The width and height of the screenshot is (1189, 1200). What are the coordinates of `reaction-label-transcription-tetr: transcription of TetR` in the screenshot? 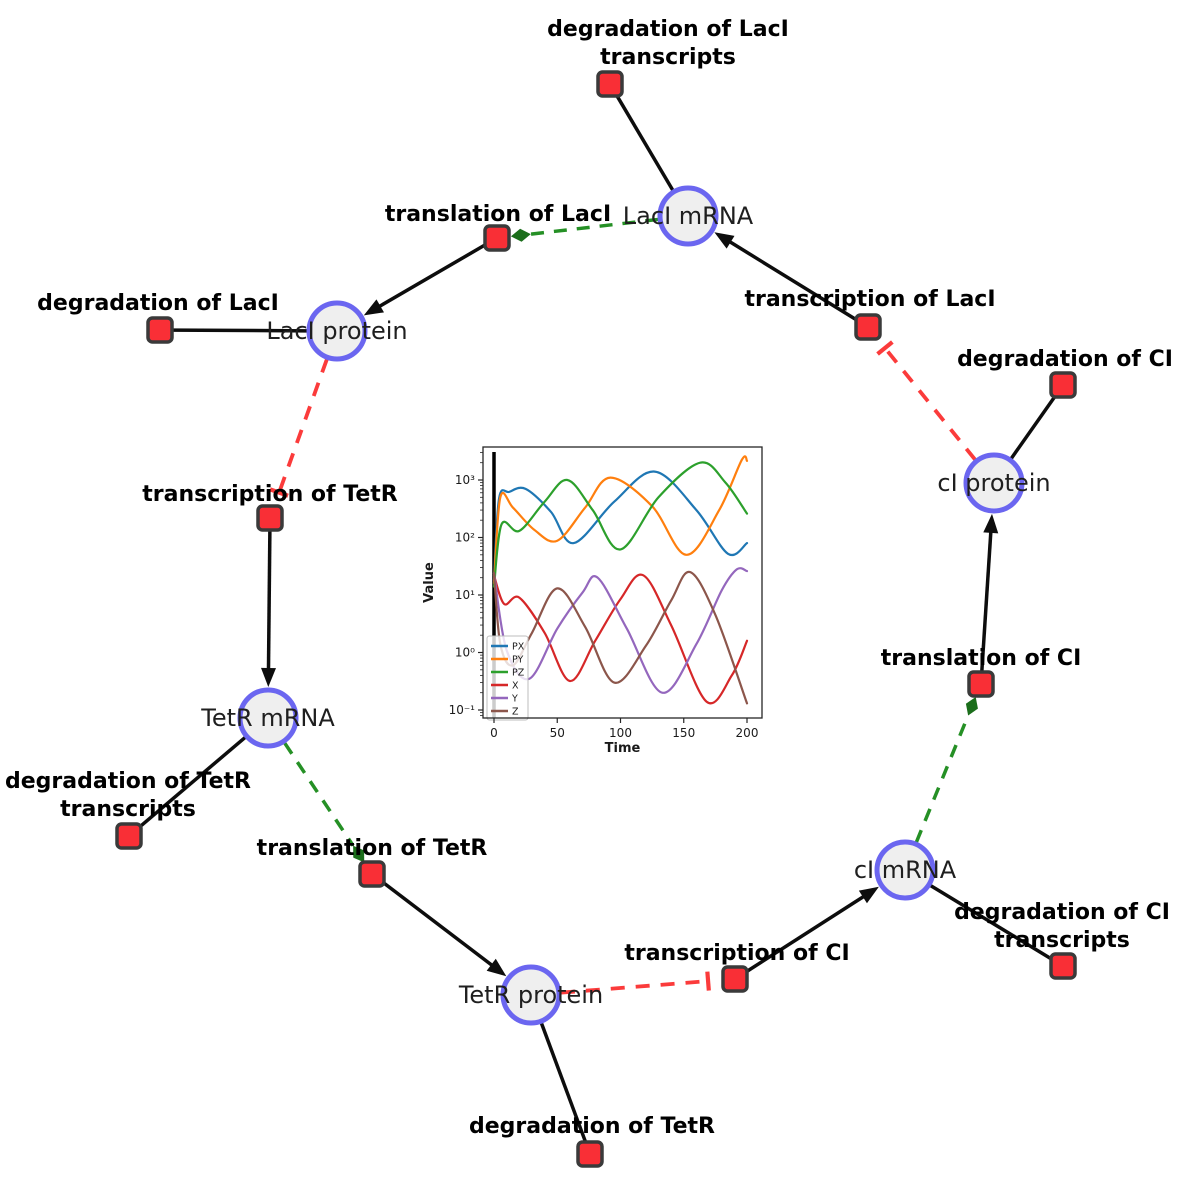 It's located at (270, 494).